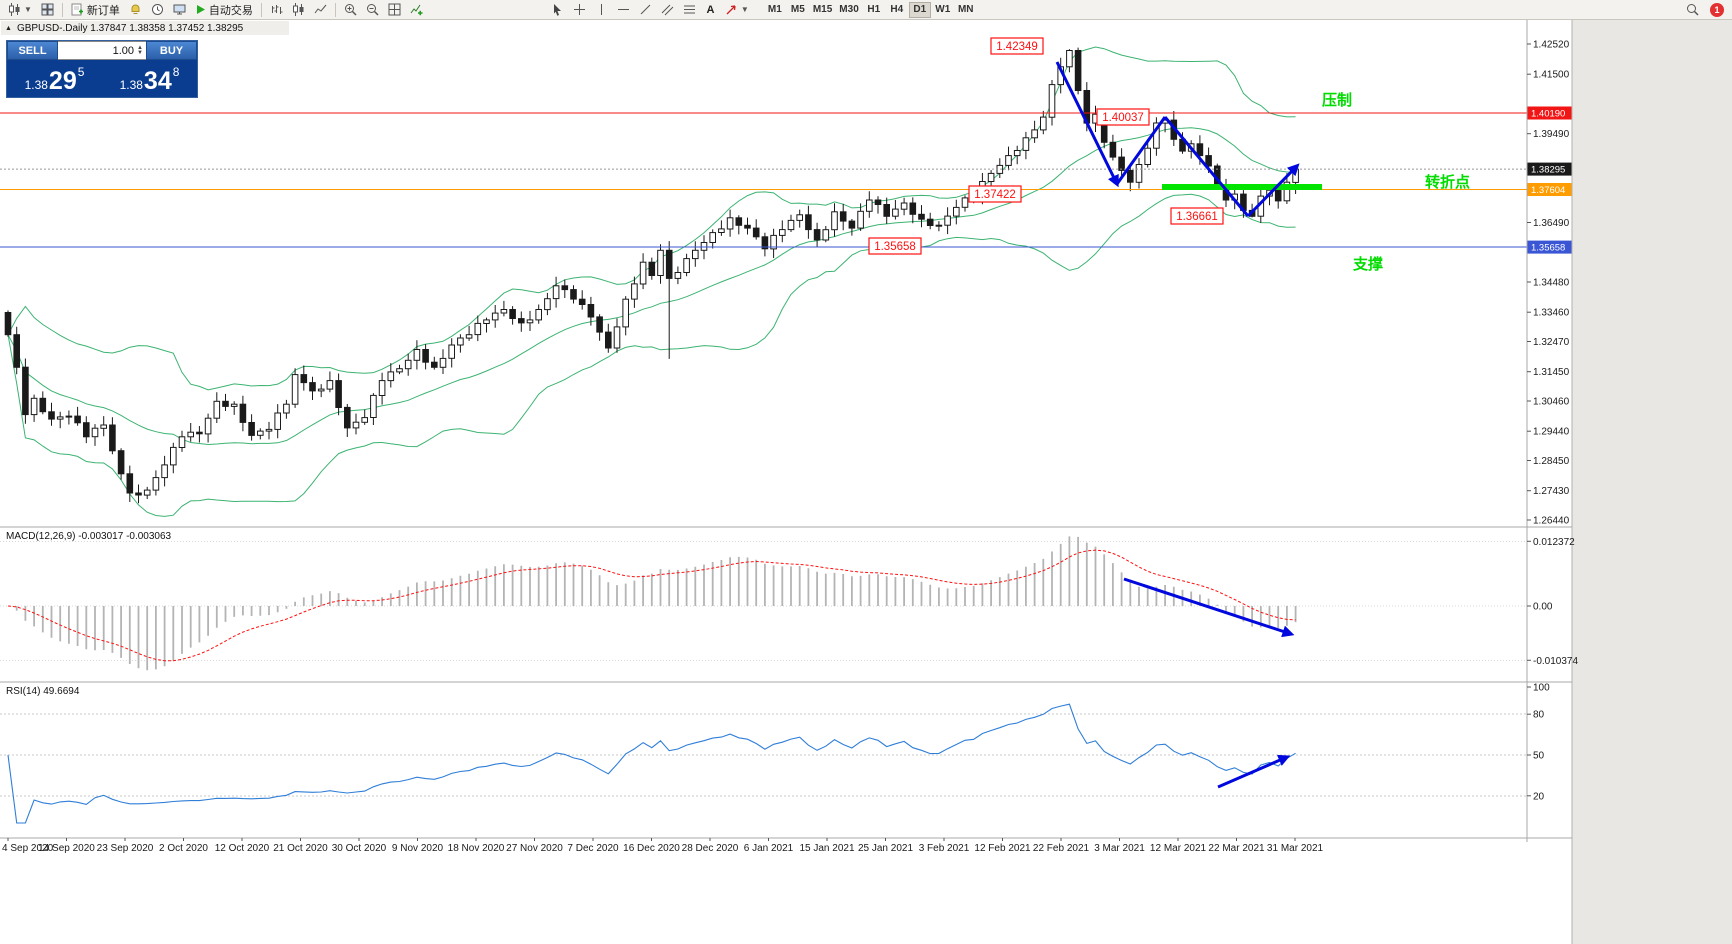 The width and height of the screenshot is (1732, 944). What do you see at coordinates (179, 9) in the screenshot?
I see `terminal-button` at bounding box center [179, 9].